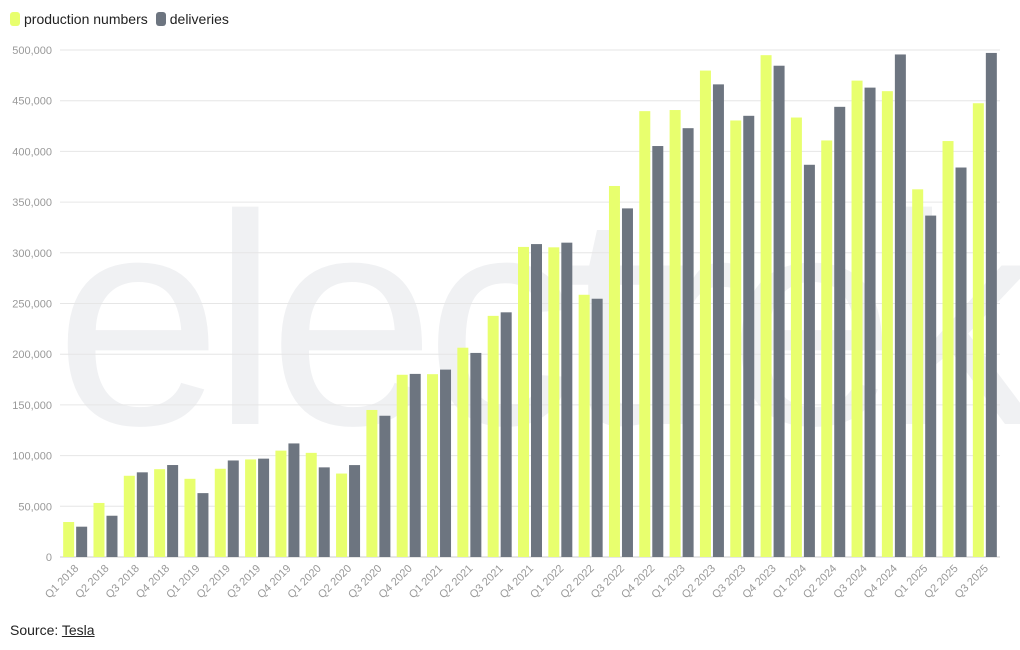 The width and height of the screenshot is (1020, 650). Describe the element at coordinates (32, 102) in the screenshot. I see `y-tick-label: 450,000` at that location.